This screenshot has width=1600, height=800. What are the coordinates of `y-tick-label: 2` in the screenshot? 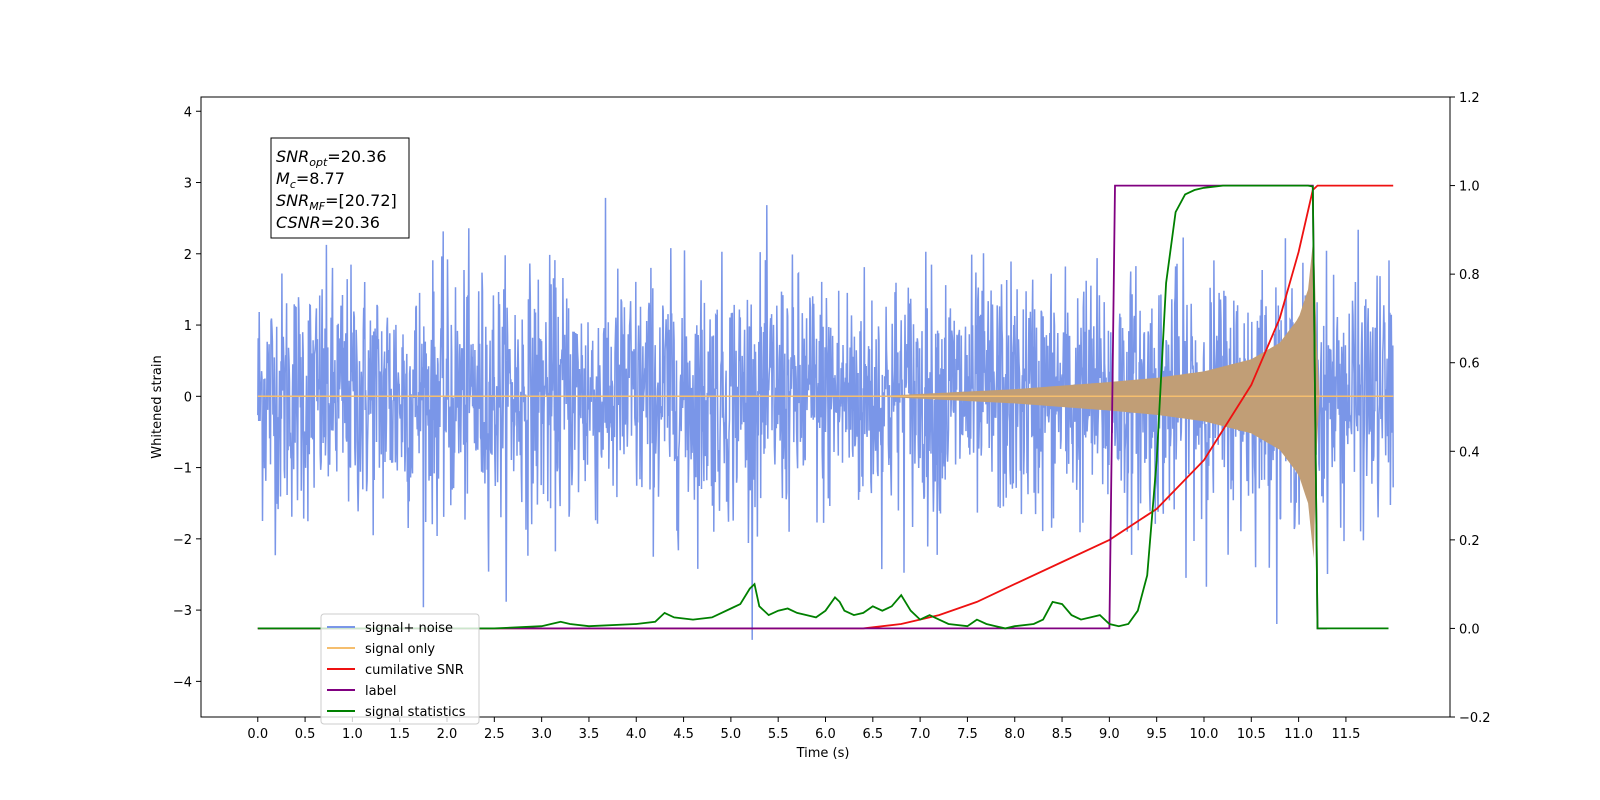 It's located at (188, 255).